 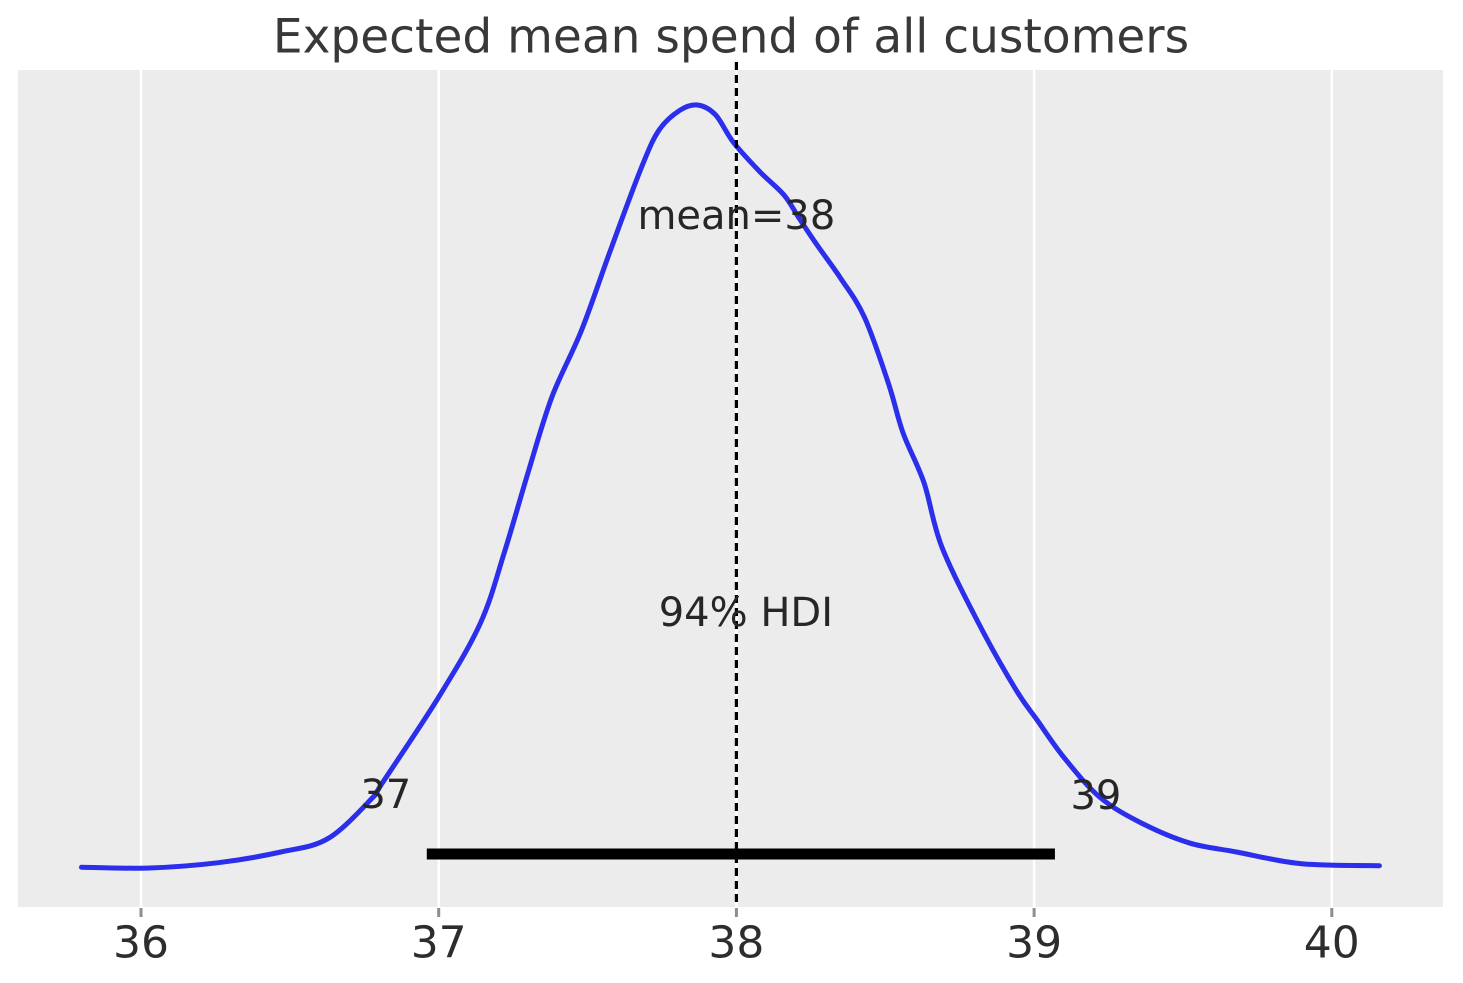 I want to click on x-tick-label-36: 36, so click(x=141, y=943).